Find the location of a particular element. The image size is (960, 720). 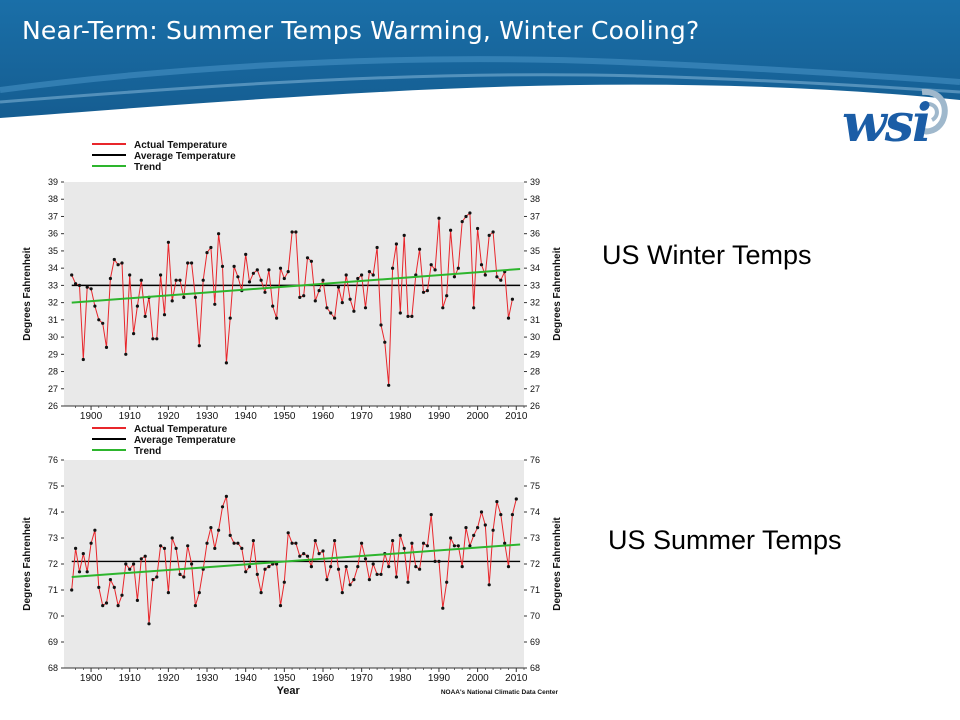

trend-line is located at coordinates (296, 286).